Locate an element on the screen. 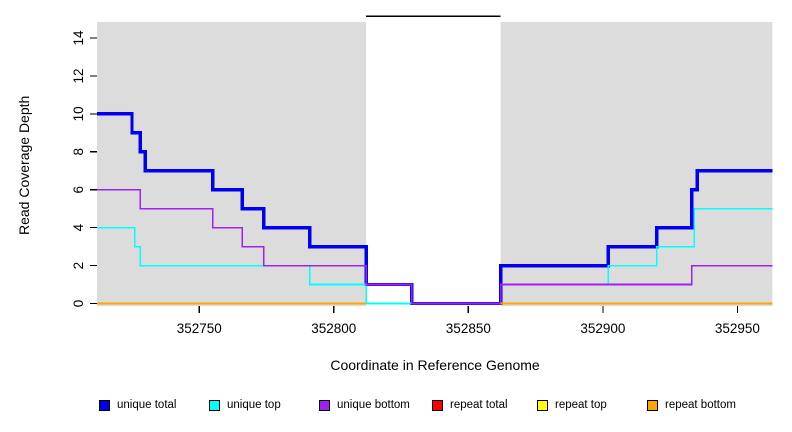 Image resolution: width=792 pixels, height=432 pixels. legend-item-repeat-bottom: repeat bottom is located at coordinates (691, 405).